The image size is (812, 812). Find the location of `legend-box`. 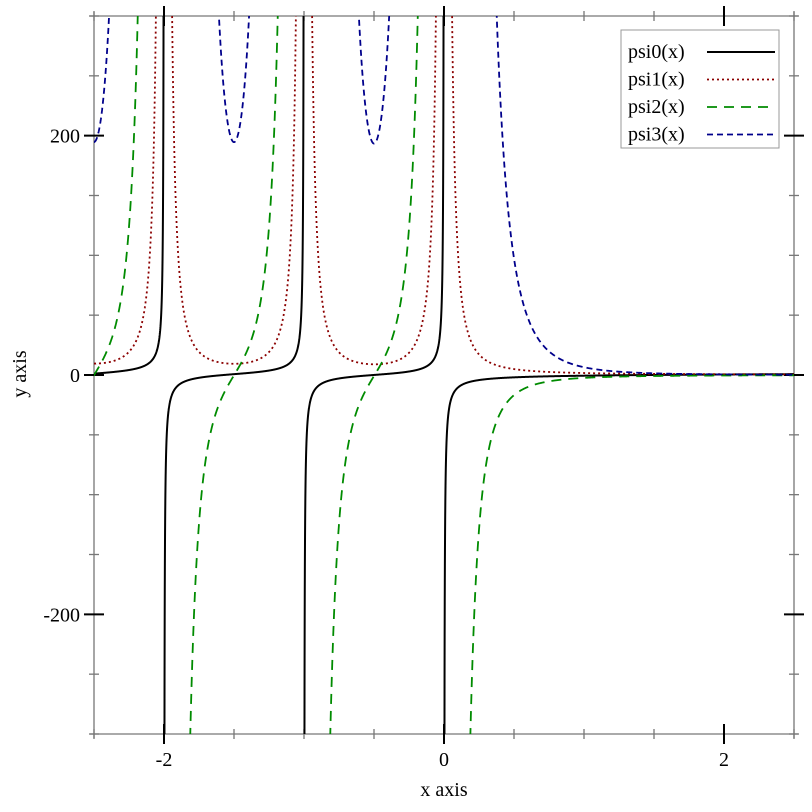

legend-box is located at coordinates (700, 89).